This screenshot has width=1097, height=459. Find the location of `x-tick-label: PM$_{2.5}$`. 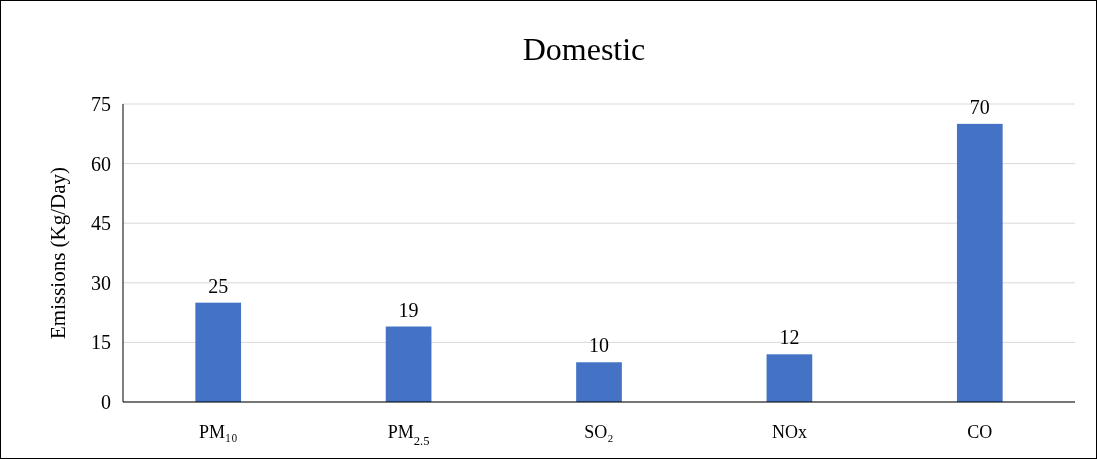

x-tick-label: PM$_{2.5}$ is located at coordinates (408, 435).